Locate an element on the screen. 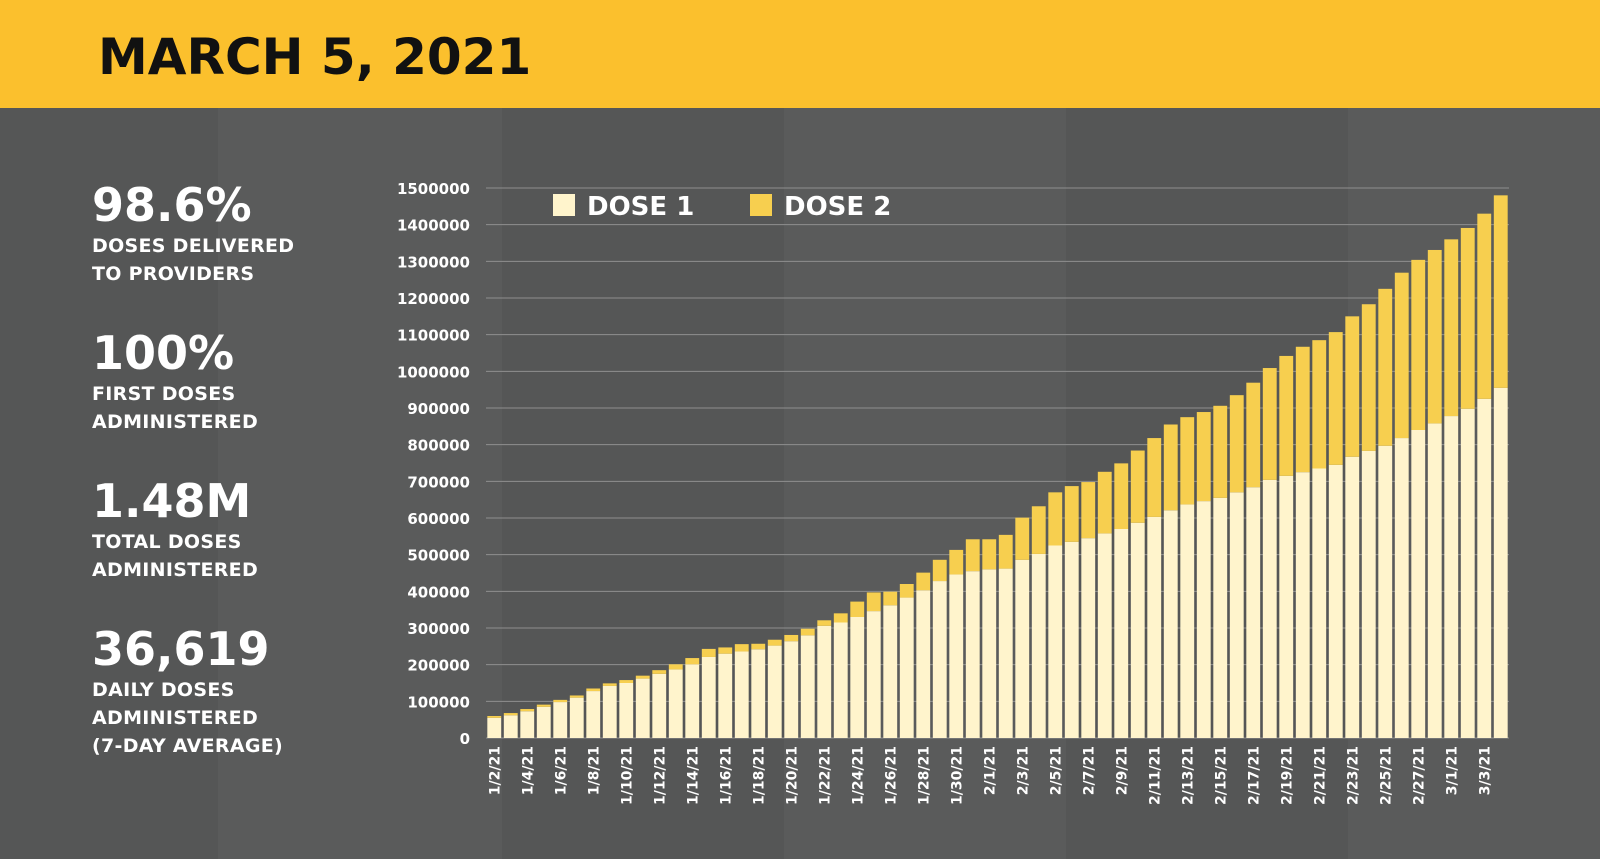  legend-swatch is located at coordinates (761, 205).